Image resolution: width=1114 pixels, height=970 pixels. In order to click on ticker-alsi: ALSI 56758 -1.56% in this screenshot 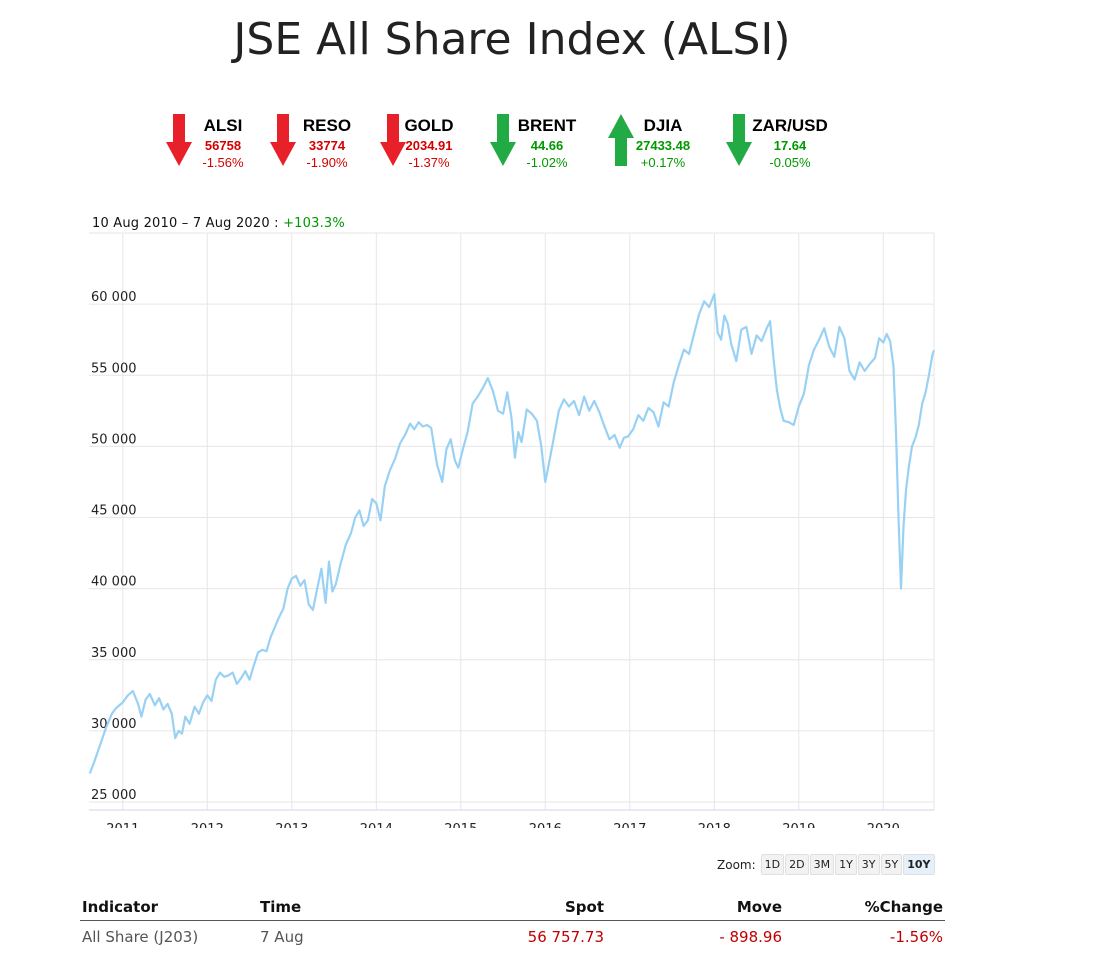, I will do `click(221, 144)`.